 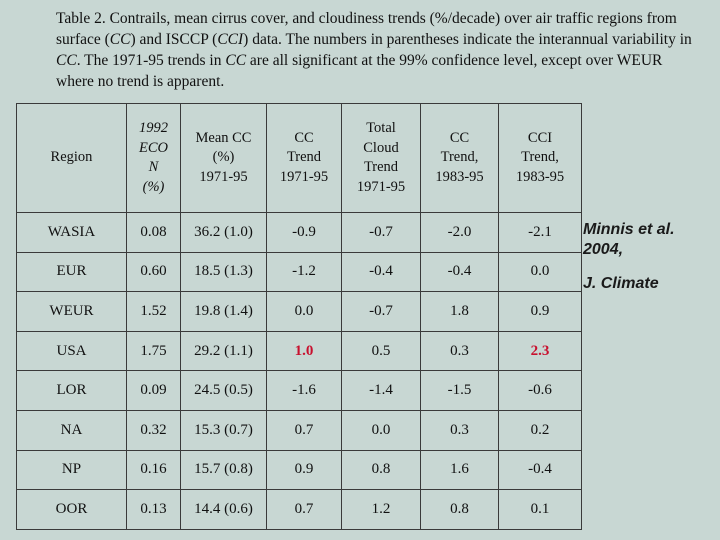 I want to click on cell-region: WASIA, so click(x=71, y=232).